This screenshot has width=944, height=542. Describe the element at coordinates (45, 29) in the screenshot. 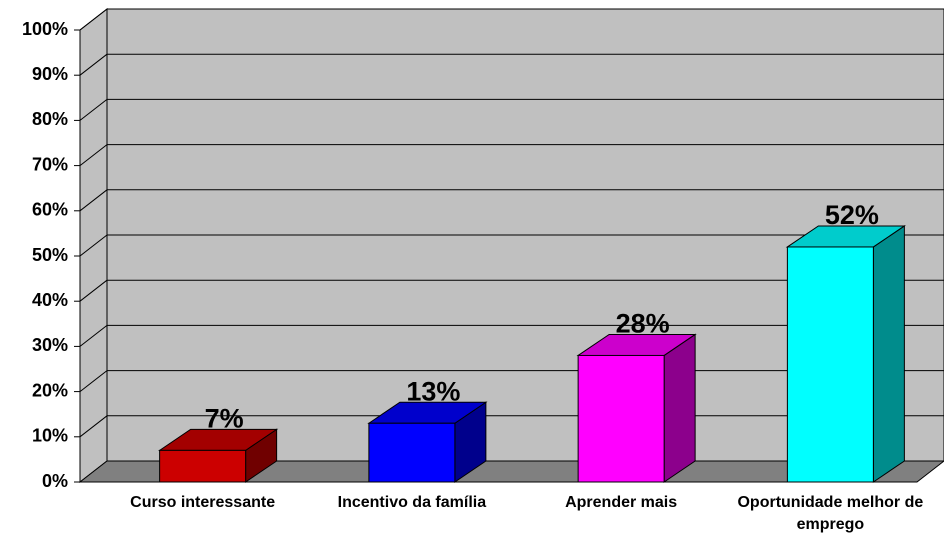

I see `y-tick-label: 100%` at that location.